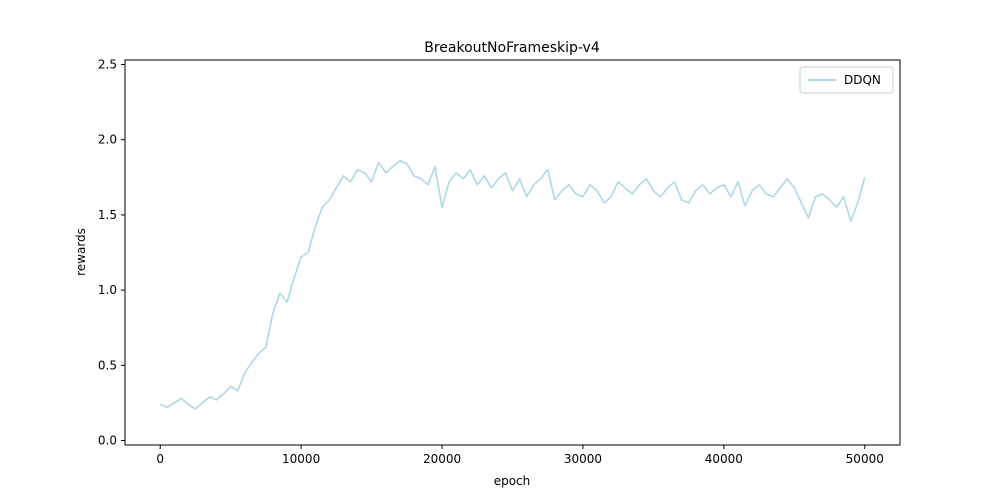 The width and height of the screenshot is (1000, 500). What do you see at coordinates (107, 365) in the screenshot?
I see `y-tick-label: 0.5` at bounding box center [107, 365].